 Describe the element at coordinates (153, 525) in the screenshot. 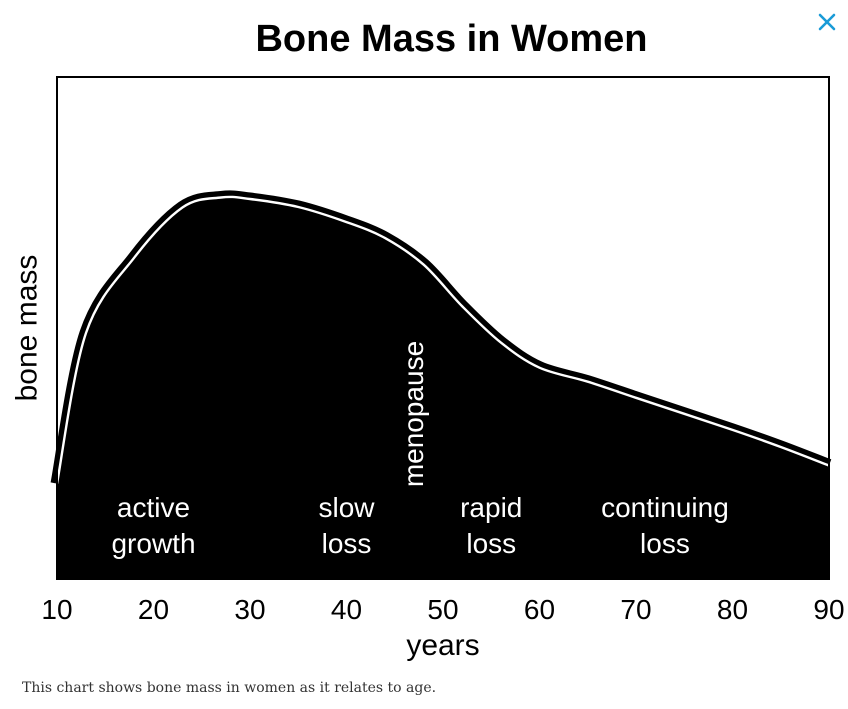

I see `phase-label: active growth` at that location.